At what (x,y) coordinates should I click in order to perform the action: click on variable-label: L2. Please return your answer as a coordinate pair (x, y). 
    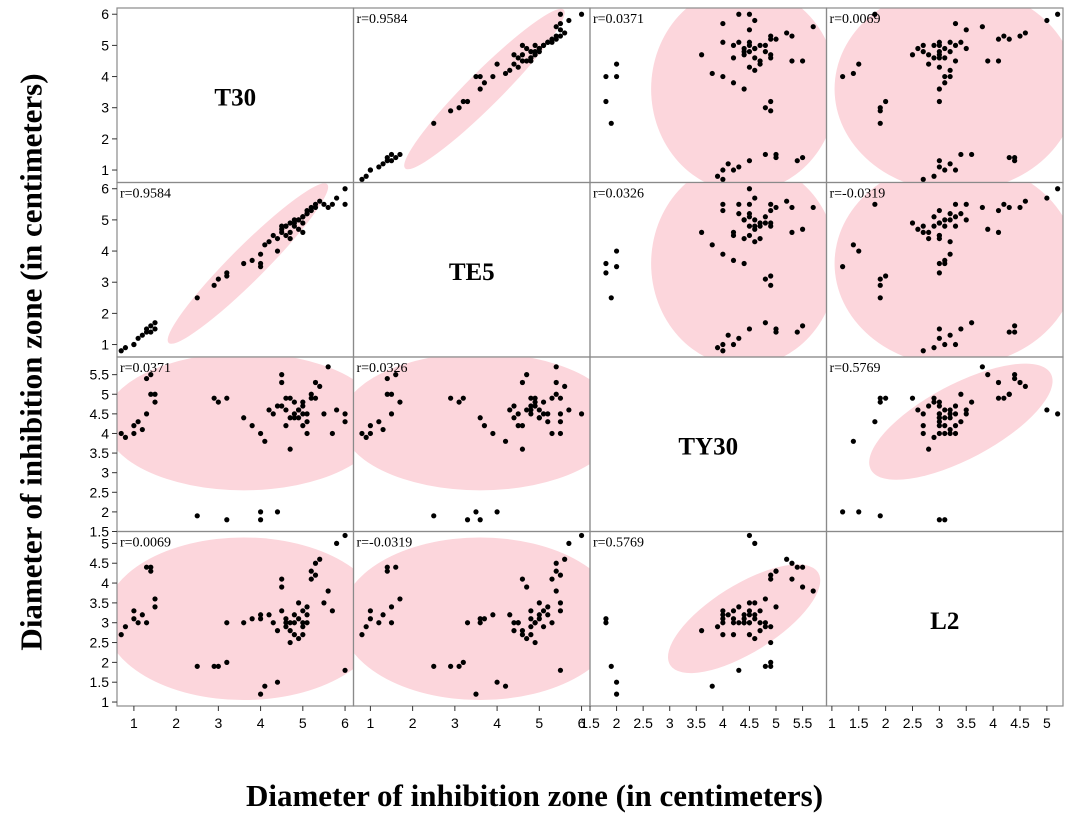
    Looking at the image, I should click on (944, 621).